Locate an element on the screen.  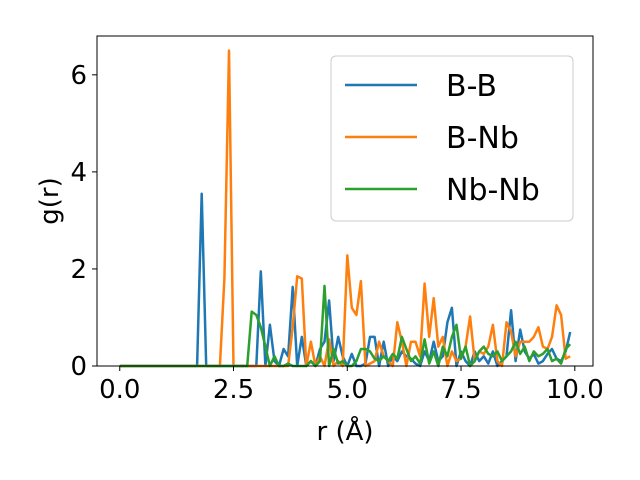
y-axis: 0 2 4 6 is located at coordinates (83, 221).